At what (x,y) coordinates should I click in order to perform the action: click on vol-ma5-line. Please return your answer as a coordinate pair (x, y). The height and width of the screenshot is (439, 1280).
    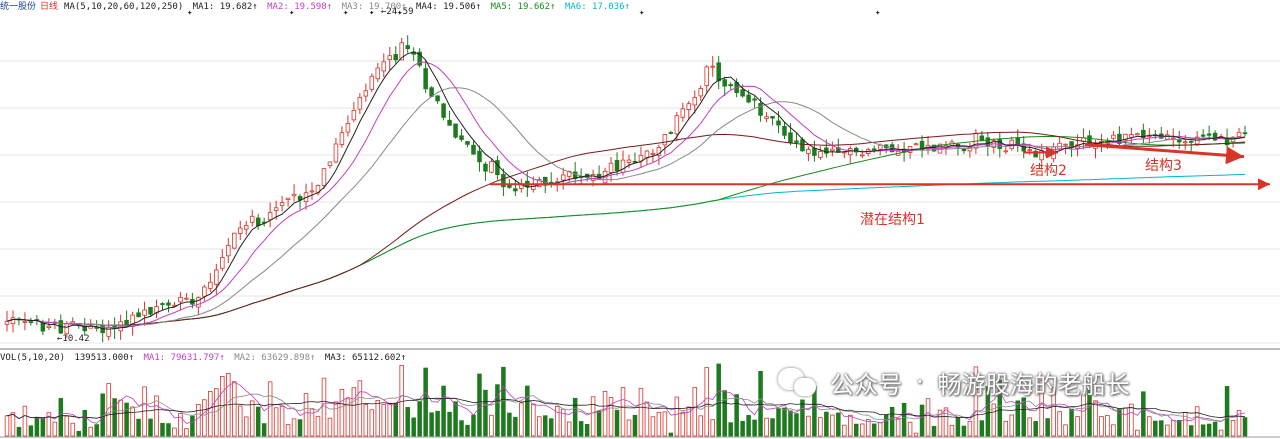
    Looking at the image, I should click on (626, 402).